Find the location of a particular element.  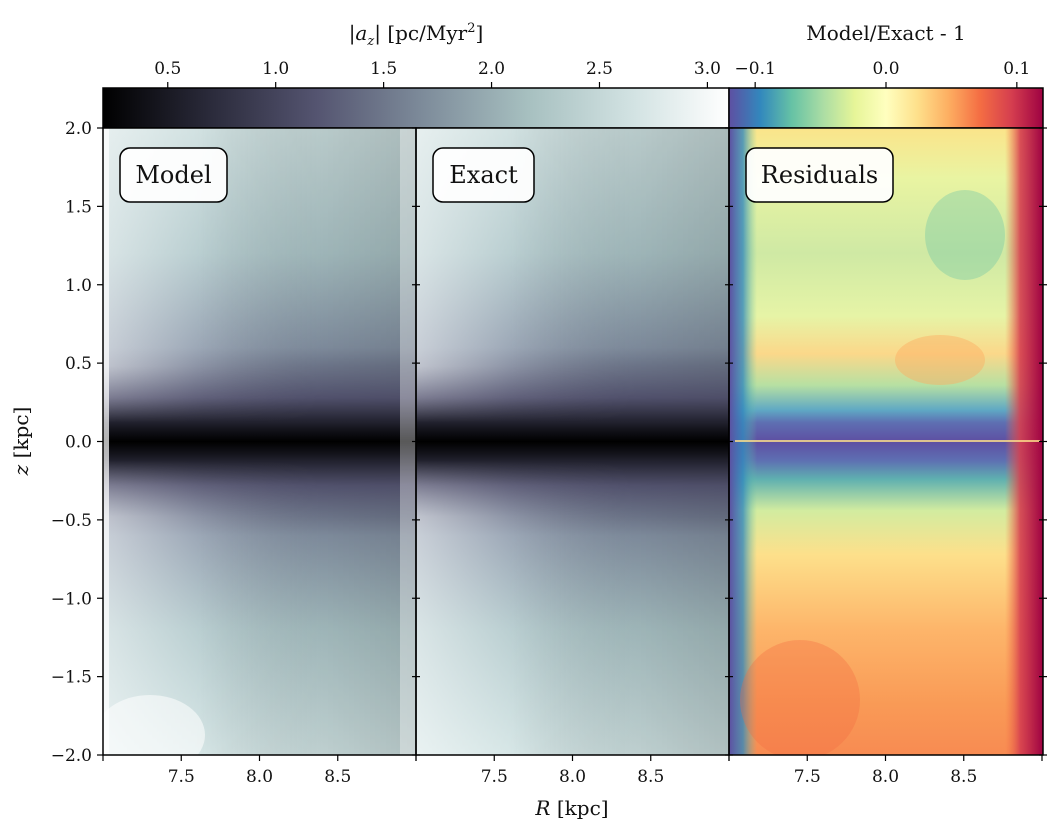

colorbar-residual-ticks: −0.1 0.0 0.1 is located at coordinates (882, 73).